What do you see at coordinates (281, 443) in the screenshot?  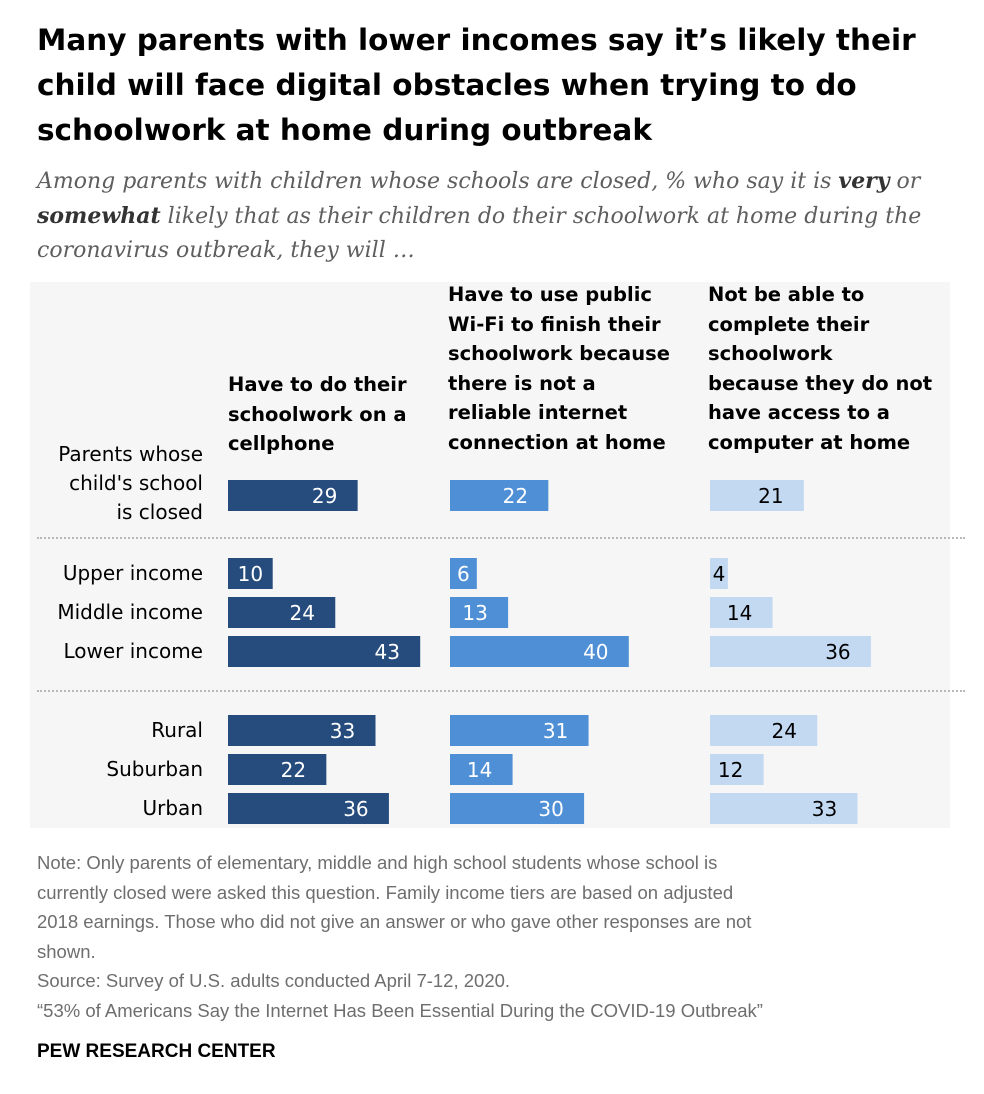 I see `column-header-line: cellphone` at bounding box center [281, 443].